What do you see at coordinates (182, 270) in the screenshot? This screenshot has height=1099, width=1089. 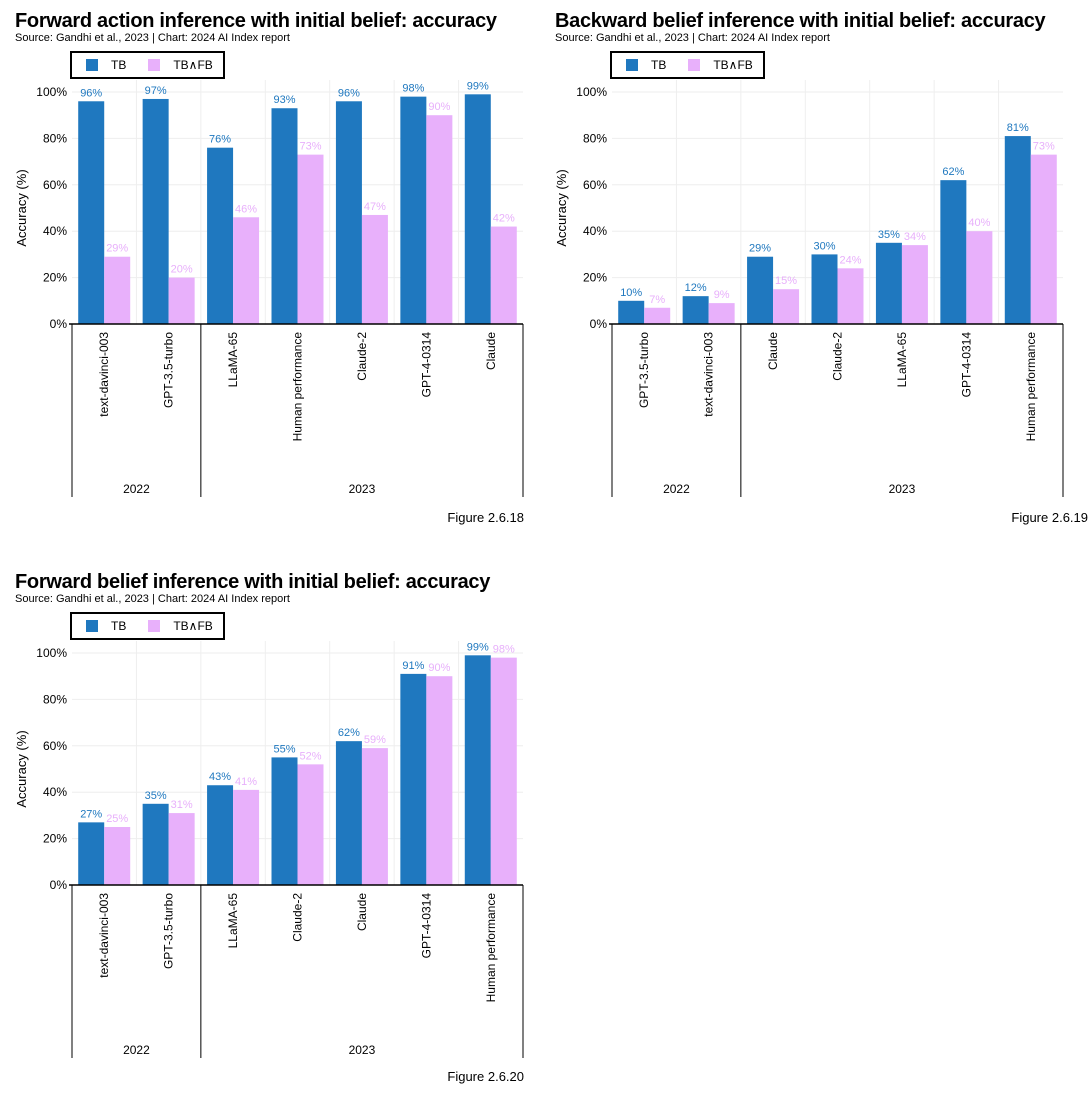 I see `value-label: 20%` at bounding box center [182, 270].